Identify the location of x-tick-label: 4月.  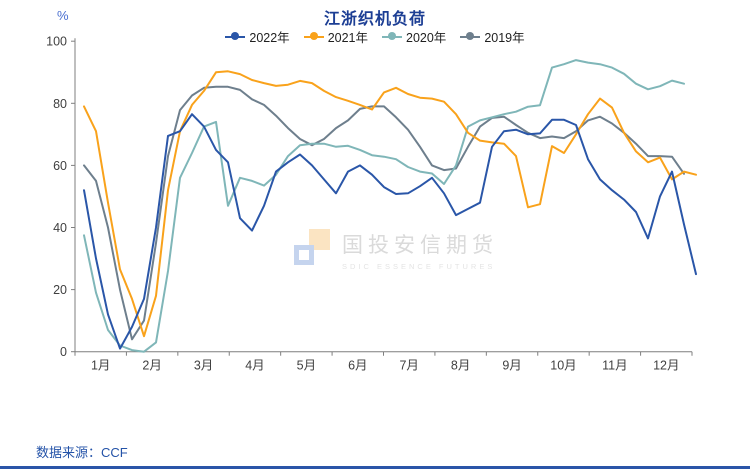
(254, 366).